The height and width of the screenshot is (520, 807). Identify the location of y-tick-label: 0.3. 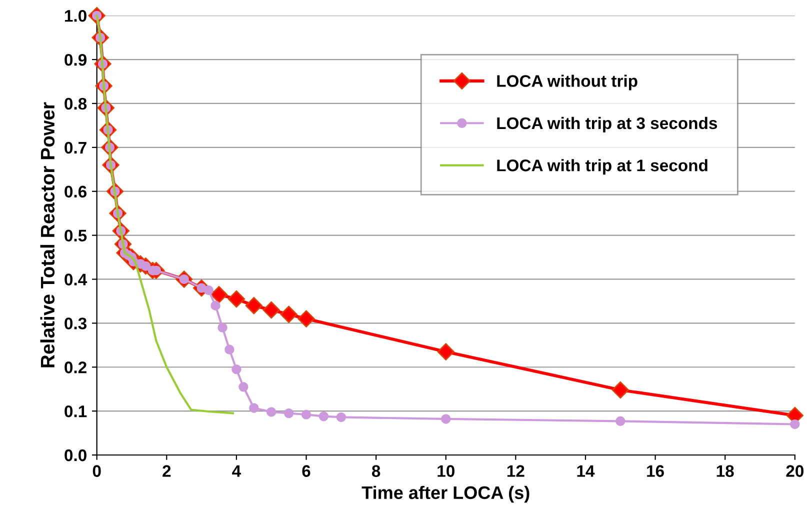
(75, 324).